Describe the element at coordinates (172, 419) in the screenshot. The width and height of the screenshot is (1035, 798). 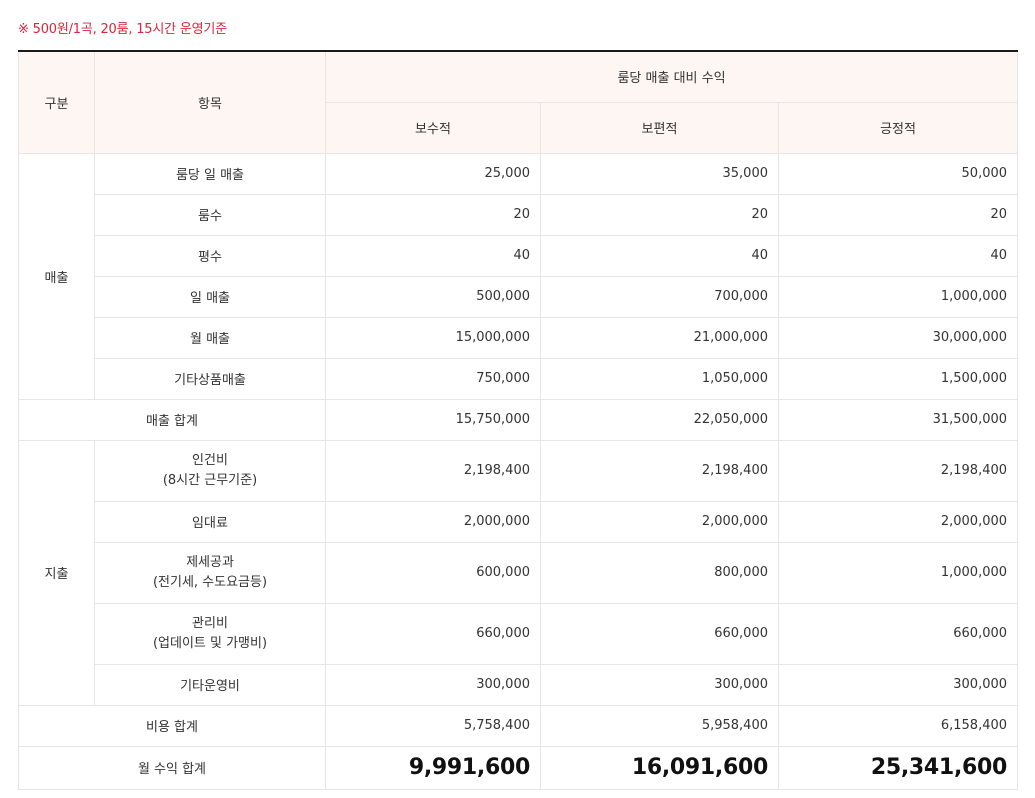
I see `sales-total-label: 매출 합계` at that location.